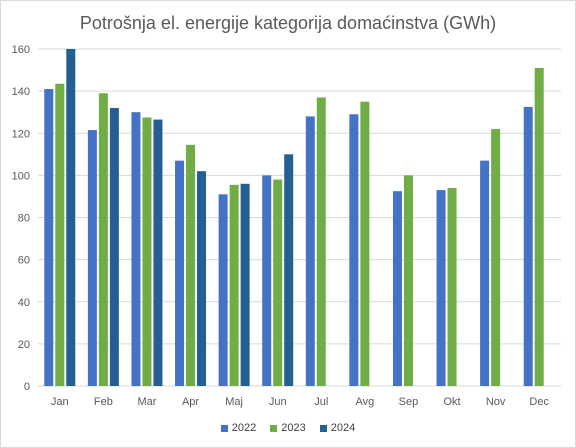 This screenshot has height=448, width=576. I want to click on x-tick-label: Jun, so click(278, 402).